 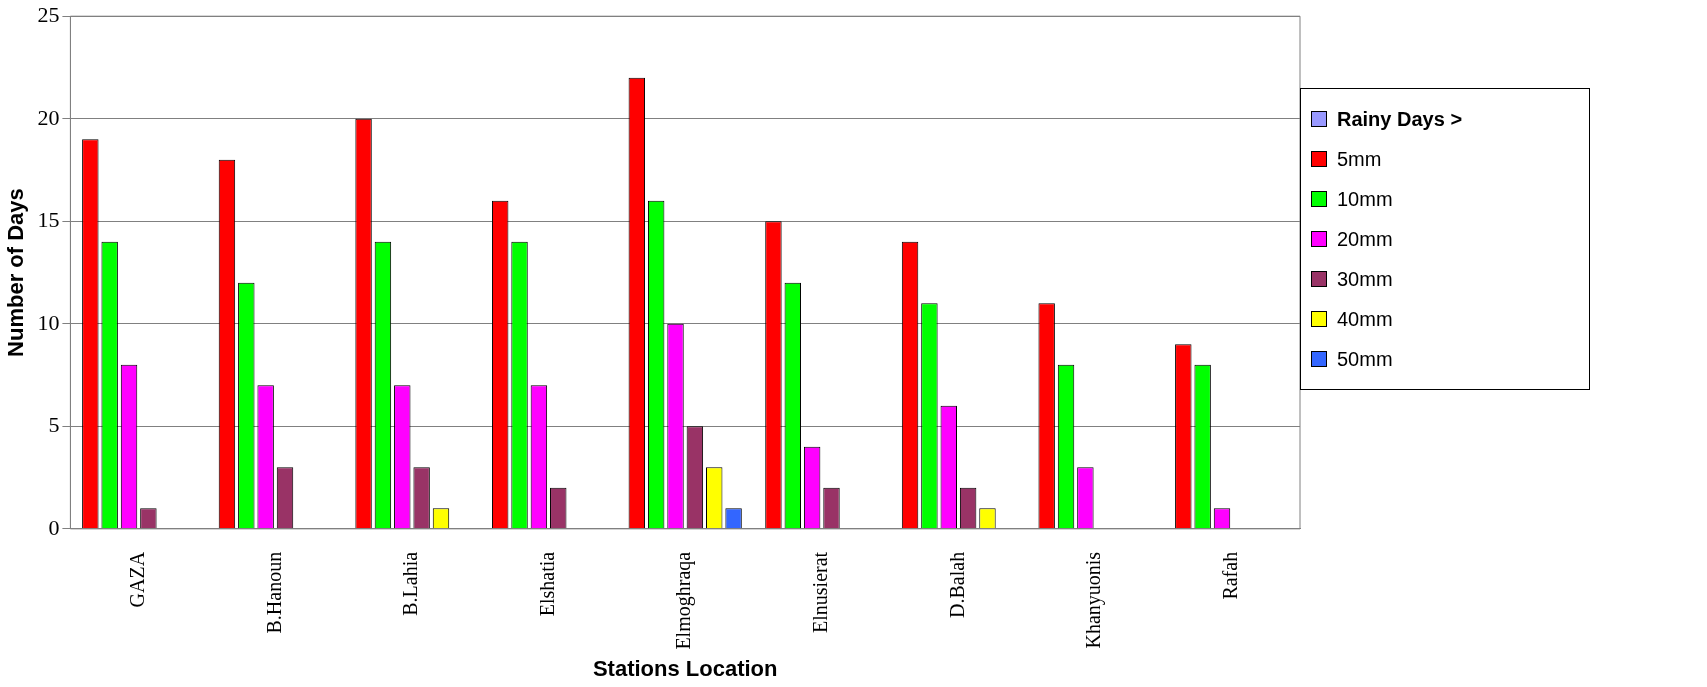 I want to click on x-tick-label: Elmoghraqa, so click(x=684, y=600).